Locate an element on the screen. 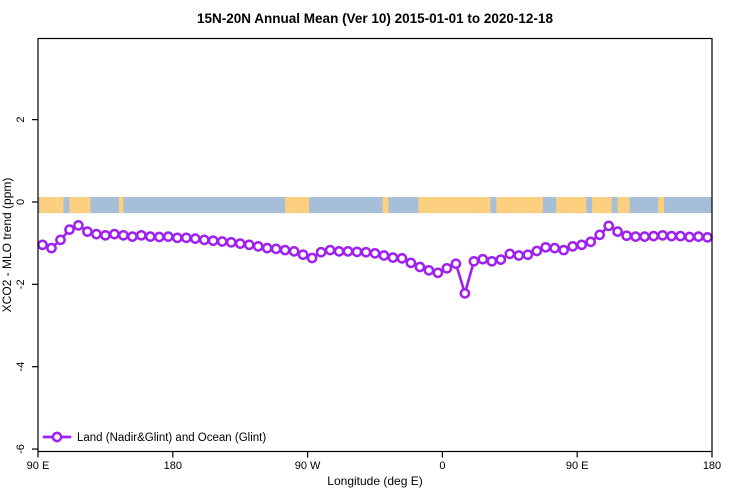  y-tick-label: -2 is located at coordinates (21, 284).